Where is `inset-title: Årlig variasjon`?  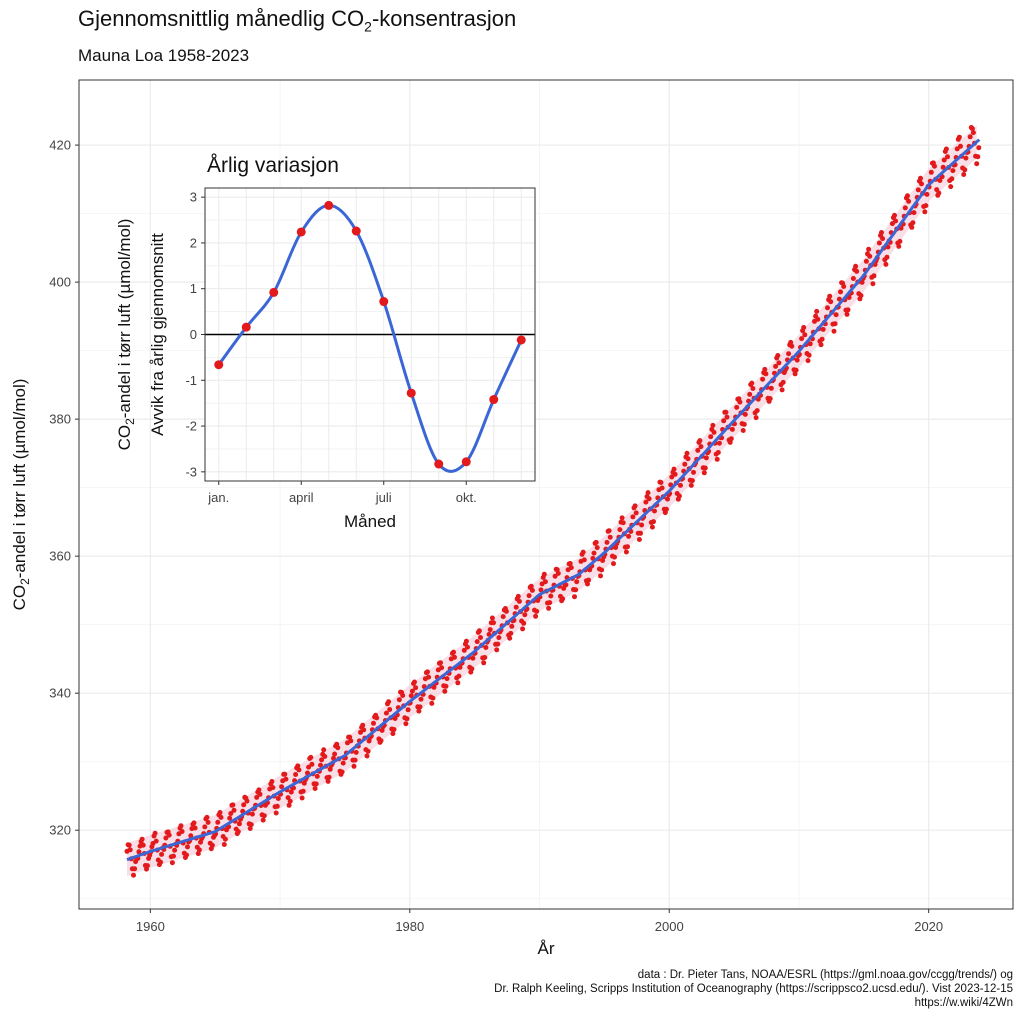
inset-title: Årlig variasjon is located at coordinates (273, 165).